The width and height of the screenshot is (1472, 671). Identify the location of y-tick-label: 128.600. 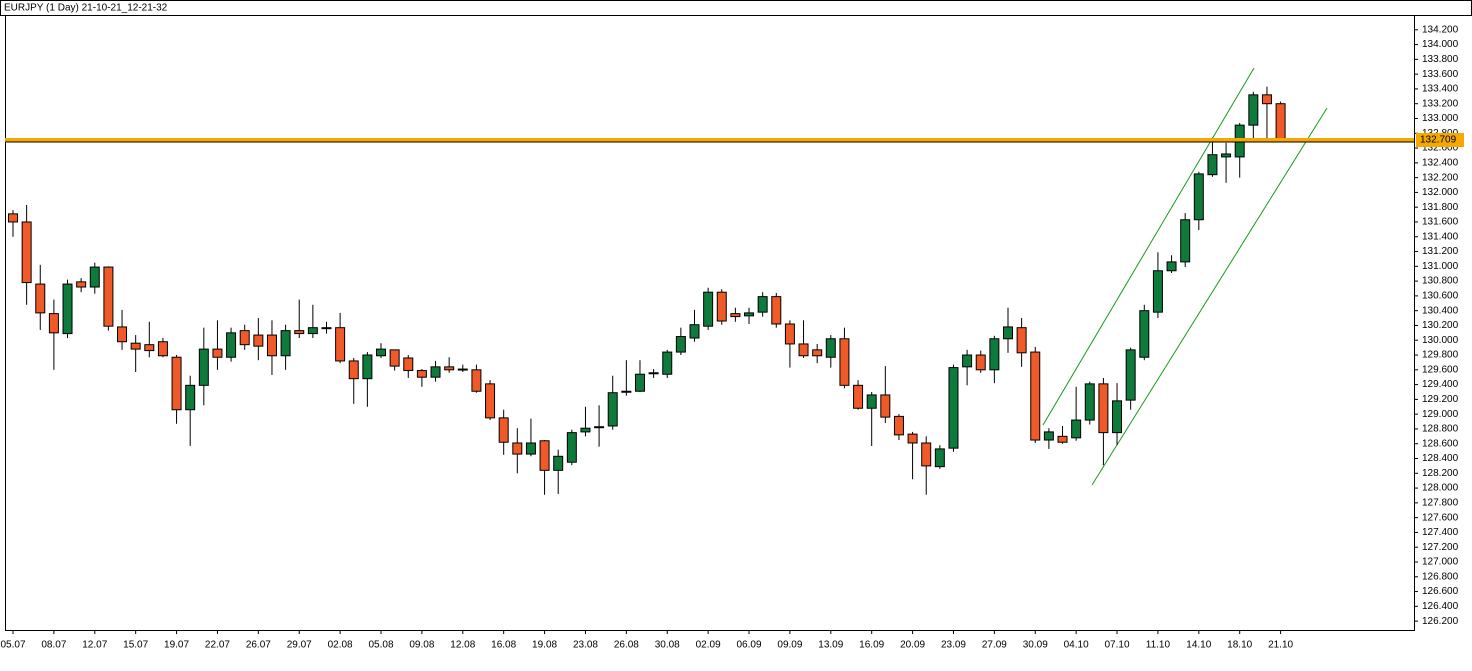
(1440, 443).